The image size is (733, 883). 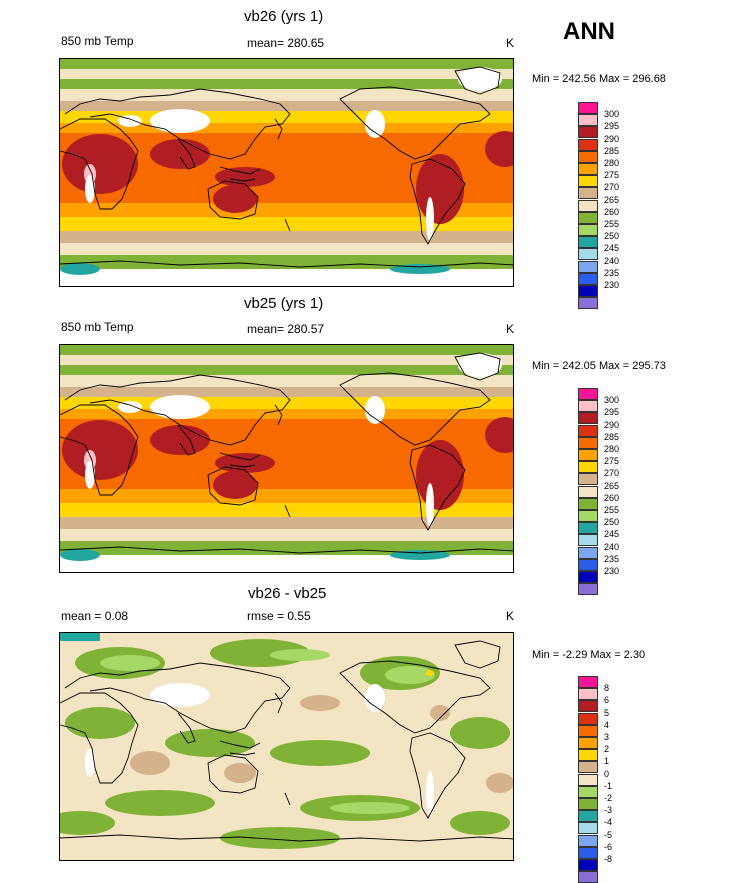 What do you see at coordinates (510, 43) in the screenshot?
I see `panel1-units: K` at bounding box center [510, 43].